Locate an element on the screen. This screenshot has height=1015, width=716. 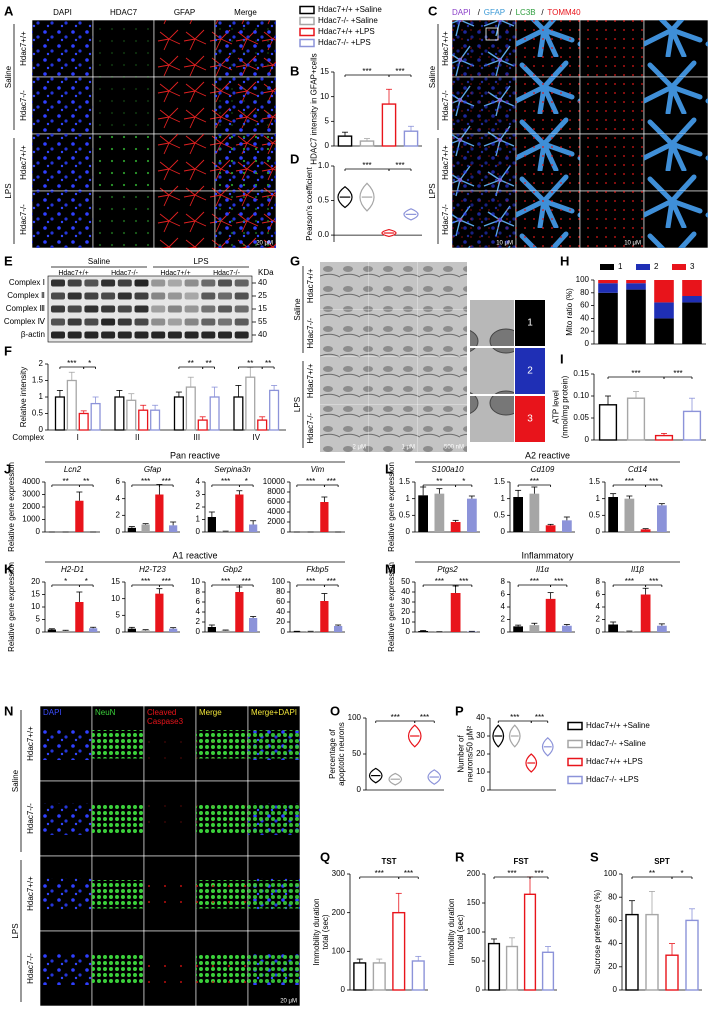
legend-label: Hdac7+/+ +LPS is located at coordinates (346, 31).